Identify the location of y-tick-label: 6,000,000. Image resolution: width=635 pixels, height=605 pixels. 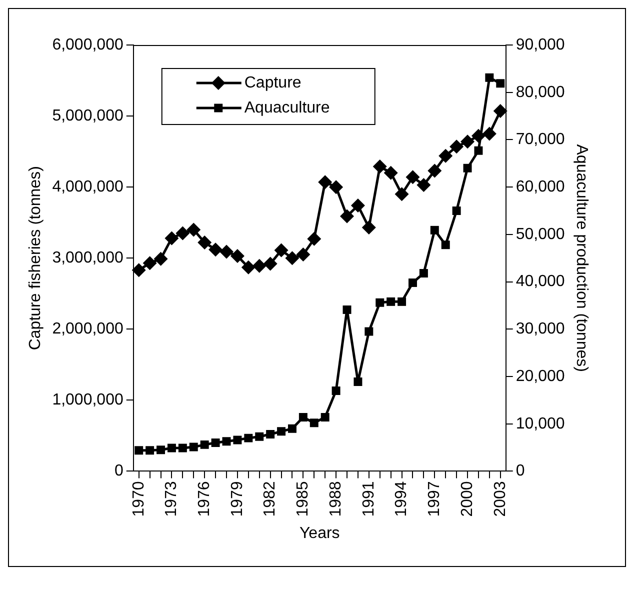
(88, 45).